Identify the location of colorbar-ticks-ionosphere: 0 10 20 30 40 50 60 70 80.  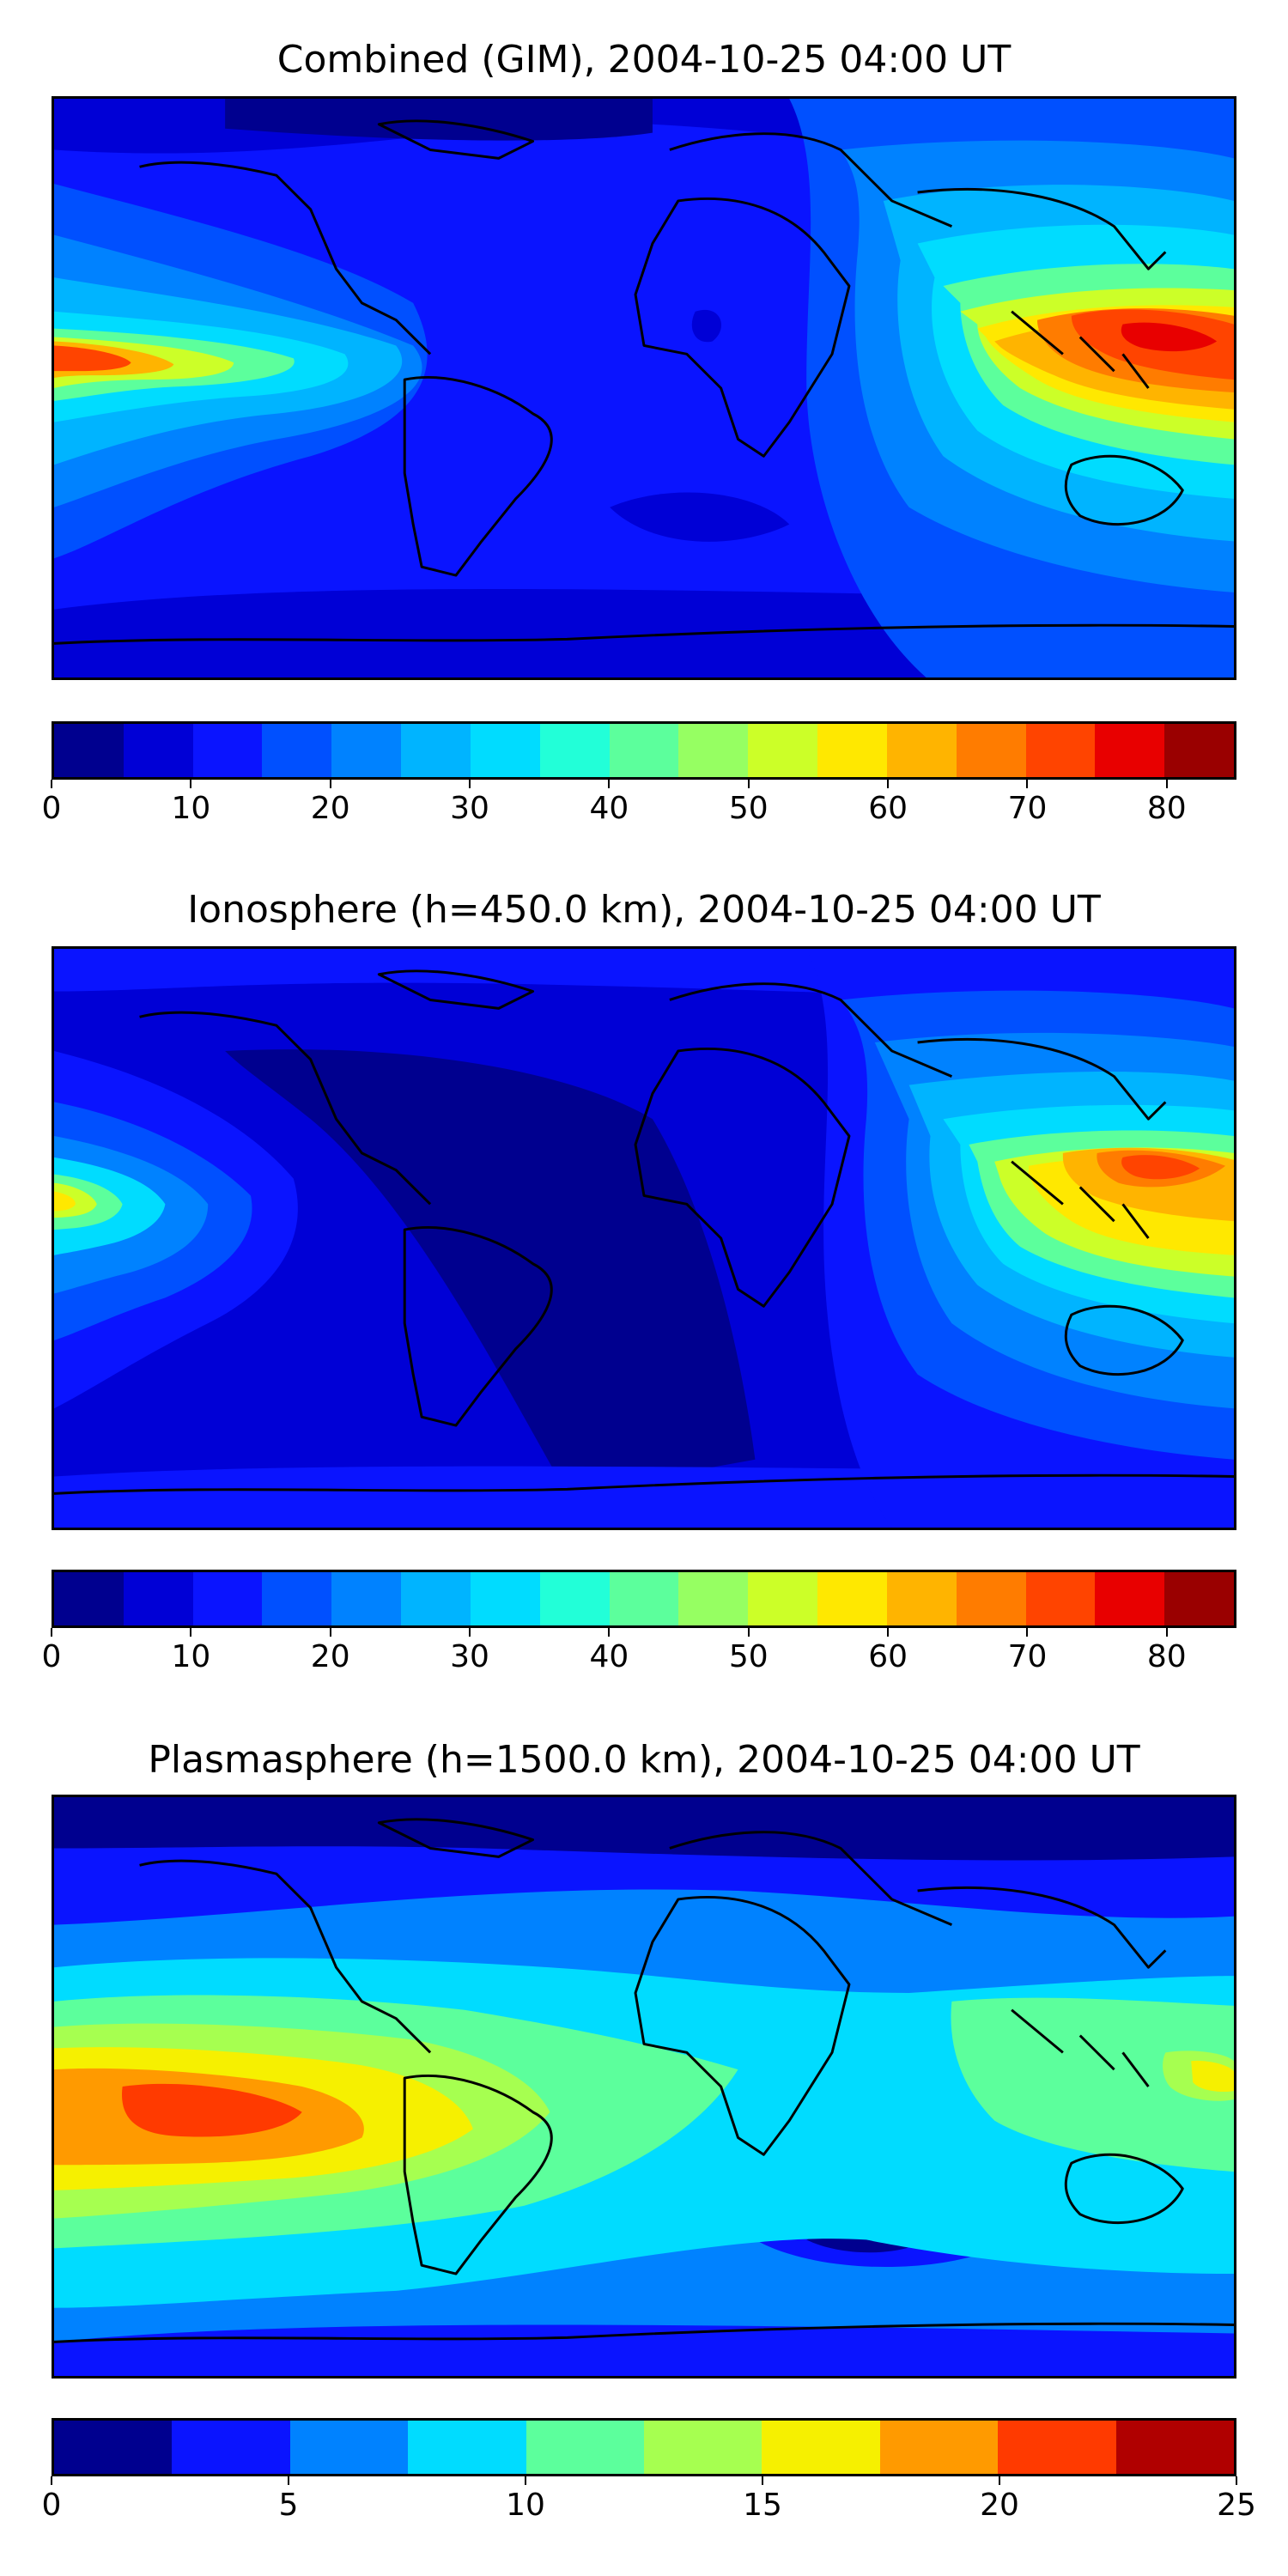
(639, 1654).